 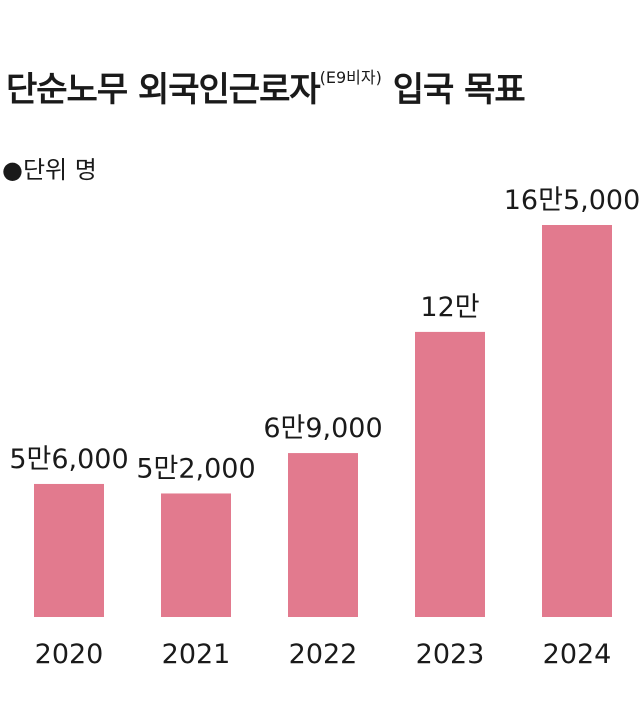 What do you see at coordinates (459, 90) in the screenshot?
I see `chart-title-tail: 입국 목표` at bounding box center [459, 90].